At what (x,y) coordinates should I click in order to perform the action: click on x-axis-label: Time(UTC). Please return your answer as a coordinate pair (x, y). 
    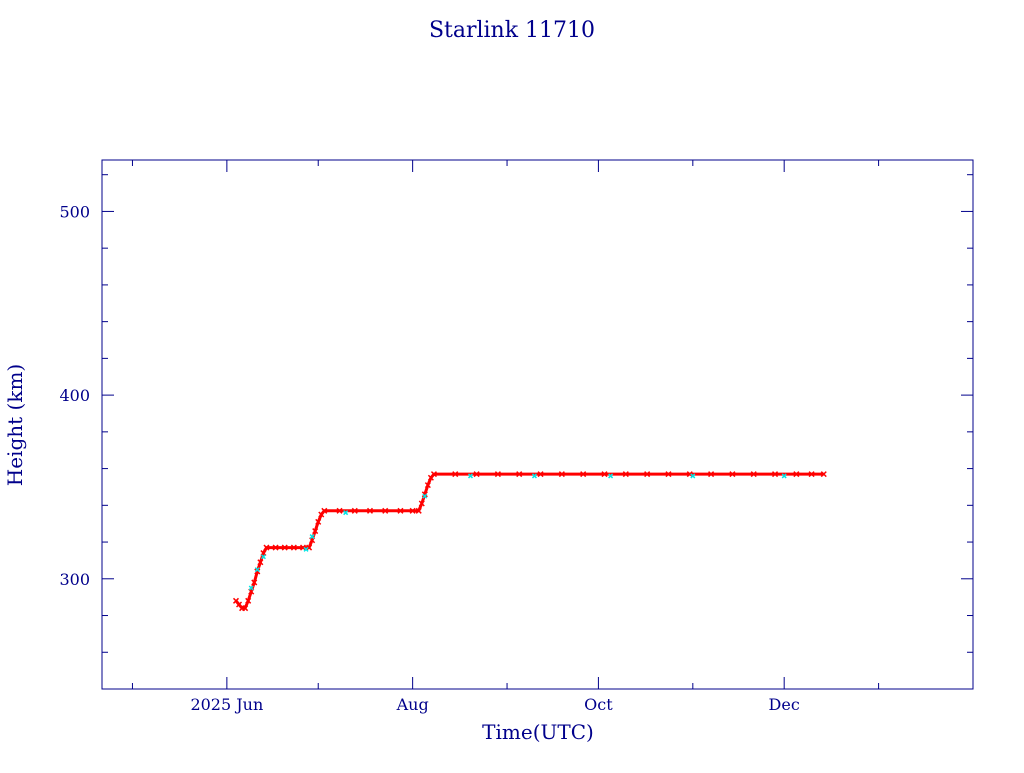
    Looking at the image, I should click on (538, 732).